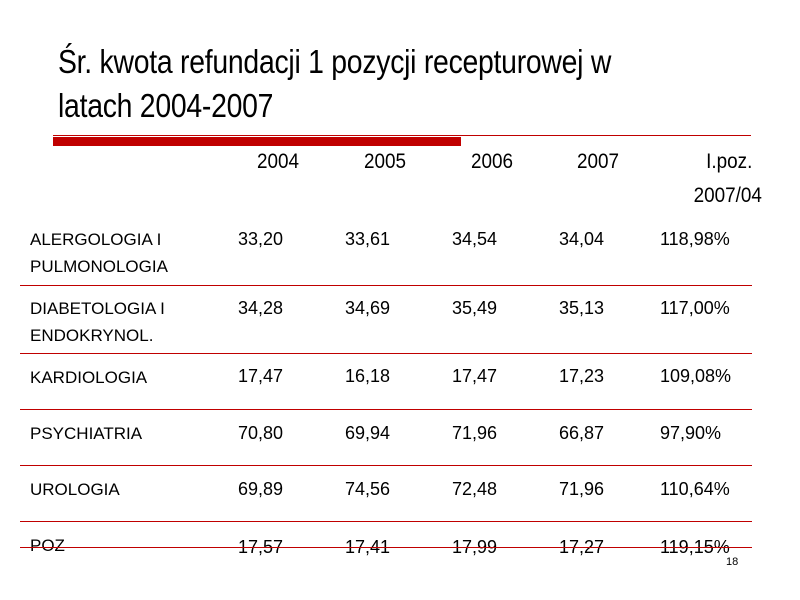 This screenshot has height=600, width=800. Describe the element at coordinates (261, 239) in the screenshot. I see `value-cell: 33,20` at that location.